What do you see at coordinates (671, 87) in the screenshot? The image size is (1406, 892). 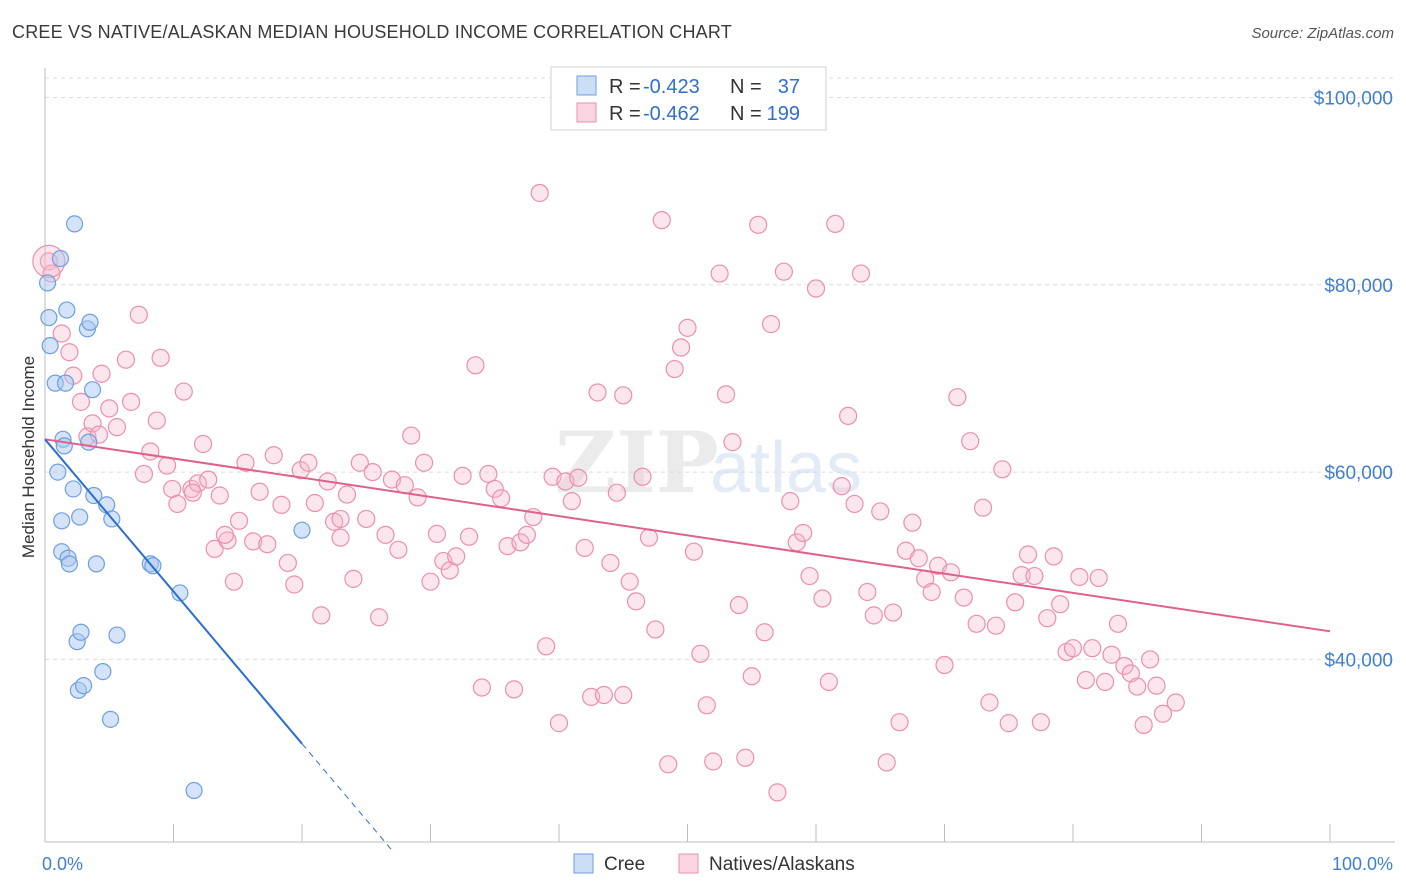 I see `legend-r-value-cree: -0.423` at bounding box center [671, 87].